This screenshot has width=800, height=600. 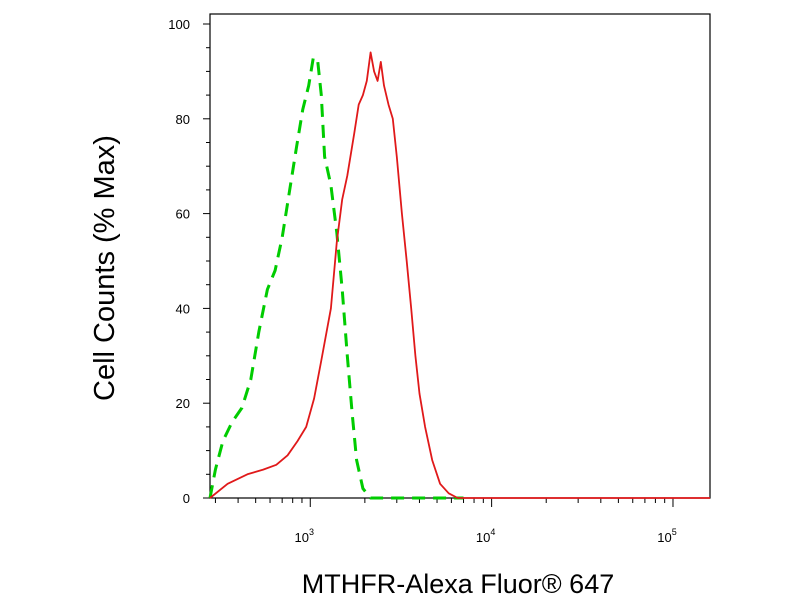 I want to click on y-axis-label: Cell Counts (% Max), so click(x=105, y=268).